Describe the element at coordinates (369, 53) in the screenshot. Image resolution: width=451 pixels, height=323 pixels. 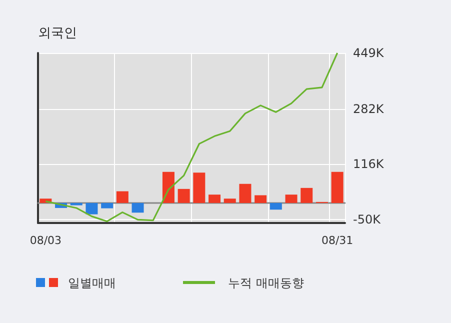
I see `y-tick-label: 449K` at that location.